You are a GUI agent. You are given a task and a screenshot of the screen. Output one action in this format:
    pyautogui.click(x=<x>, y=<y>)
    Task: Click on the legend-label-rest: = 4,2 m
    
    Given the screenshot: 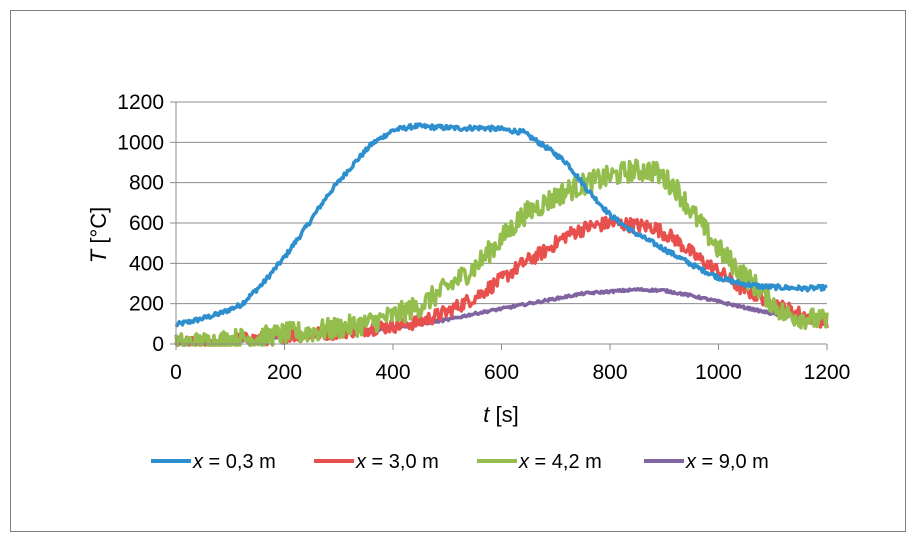 What is the action you would take?
    pyautogui.click(x=565, y=462)
    